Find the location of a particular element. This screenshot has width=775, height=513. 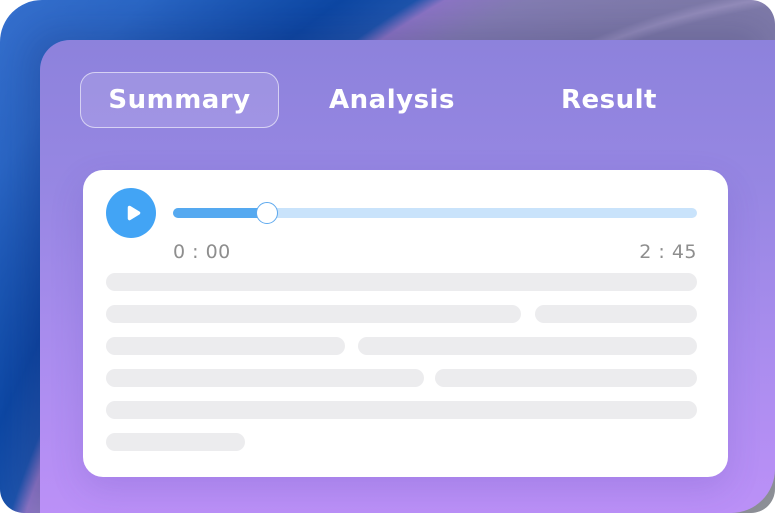

tab-summary-label: Summary is located at coordinates (179, 100).